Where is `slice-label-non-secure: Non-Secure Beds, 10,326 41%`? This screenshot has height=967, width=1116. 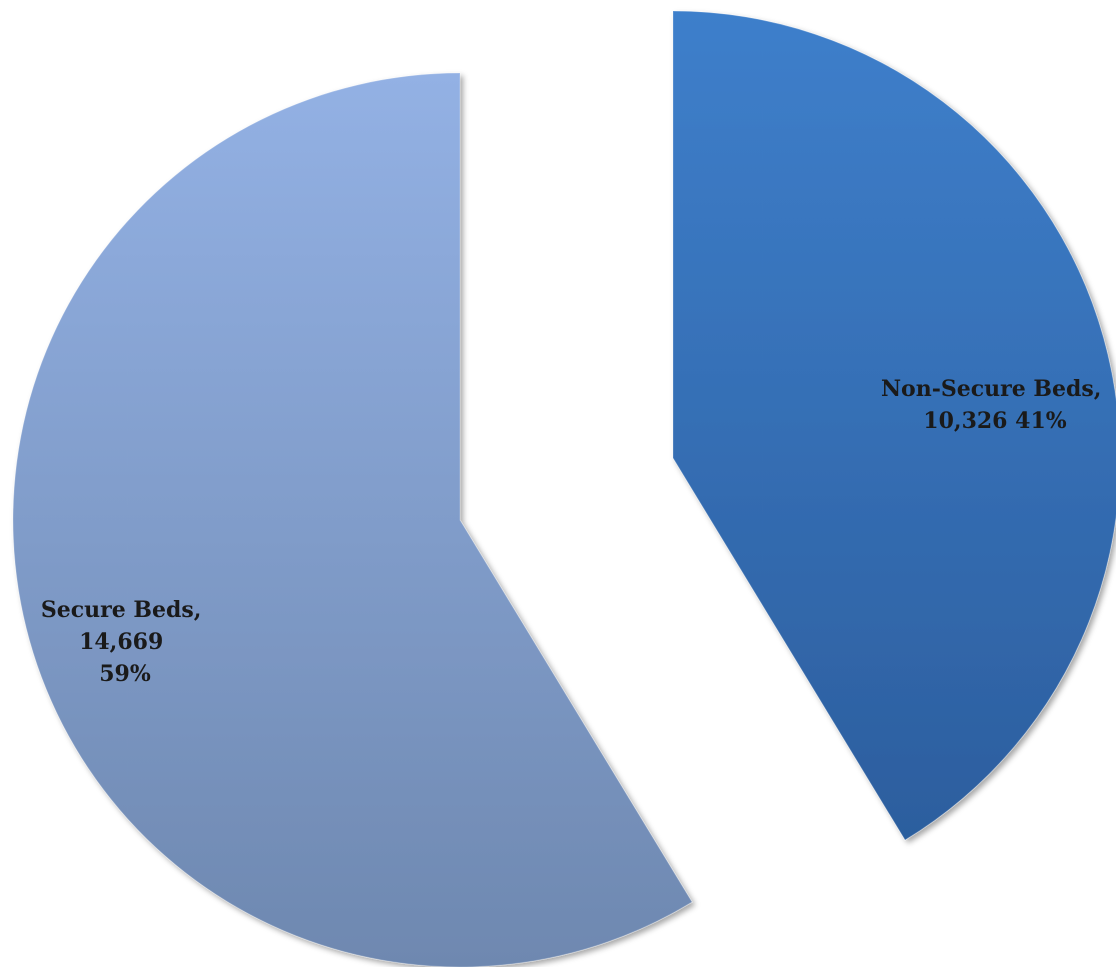
slice-label-non-secure: Non-Secure Beds, 10,326 41% is located at coordinates (995, 405).